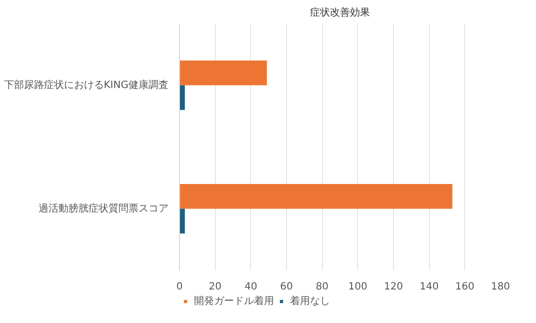 The height and width of the screenshot is (323, 536). I want to click on x-tick-label: 0, so click(179, 287).